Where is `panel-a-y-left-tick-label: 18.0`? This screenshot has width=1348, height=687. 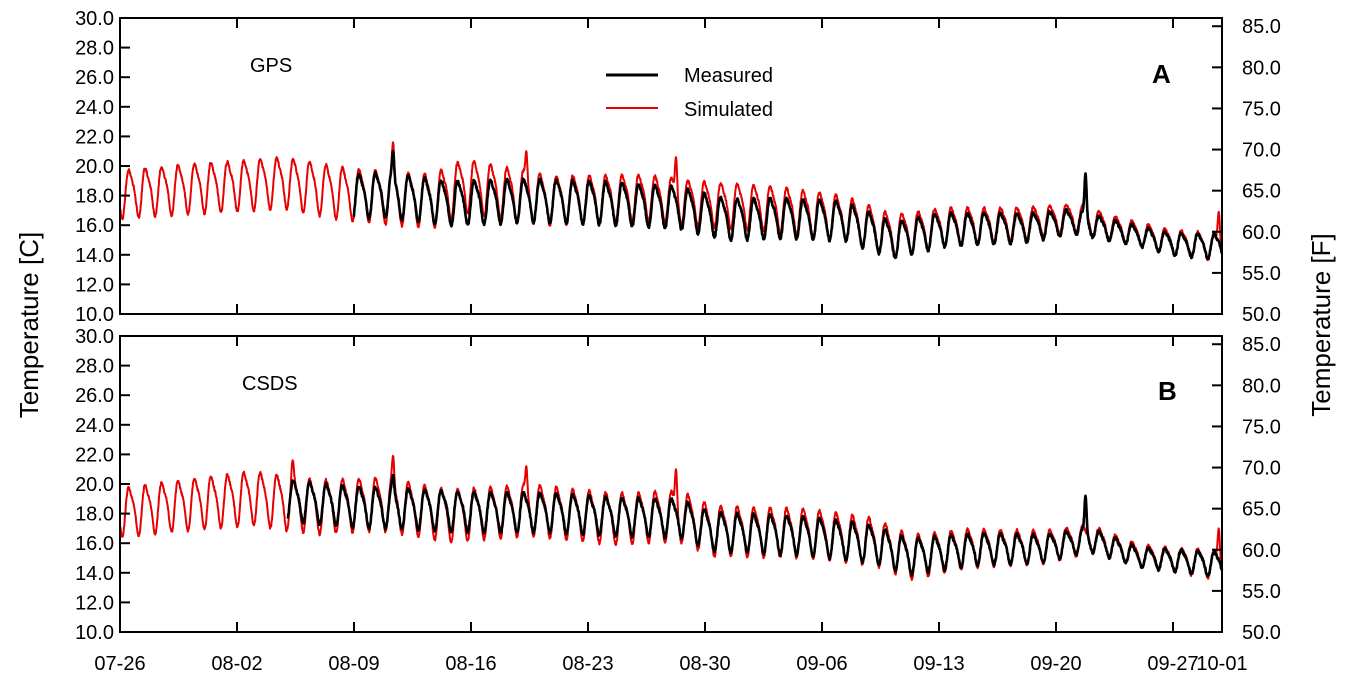 panel-a-y-left-tick-label: 18.0 is located at coordinates (94, 197).